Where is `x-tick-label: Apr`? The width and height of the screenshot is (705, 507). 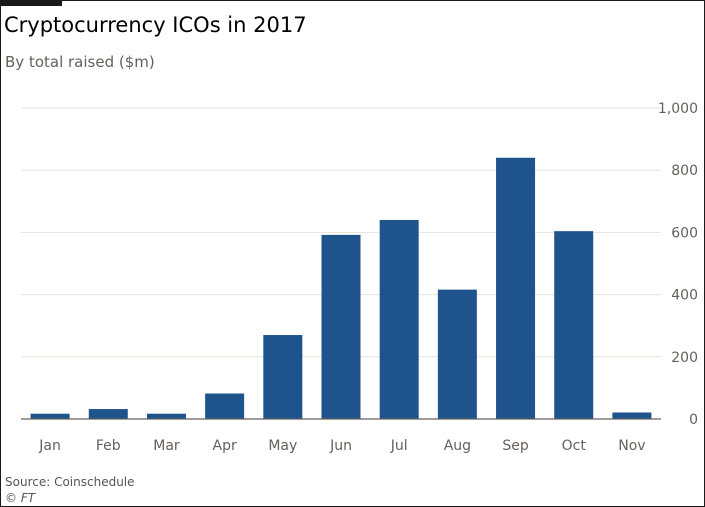 x-tick-label: Apr is located at coordinates (225, 446).